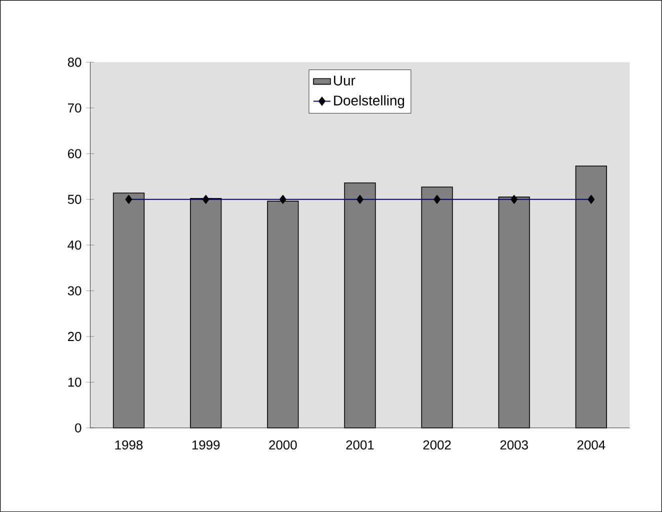 The height and width of the screenshot is (512, 662). What do you see at coordinates (437, 445) in the screenshot?
I see `x-tick-label: 2002` at bounding box center [437, 445].